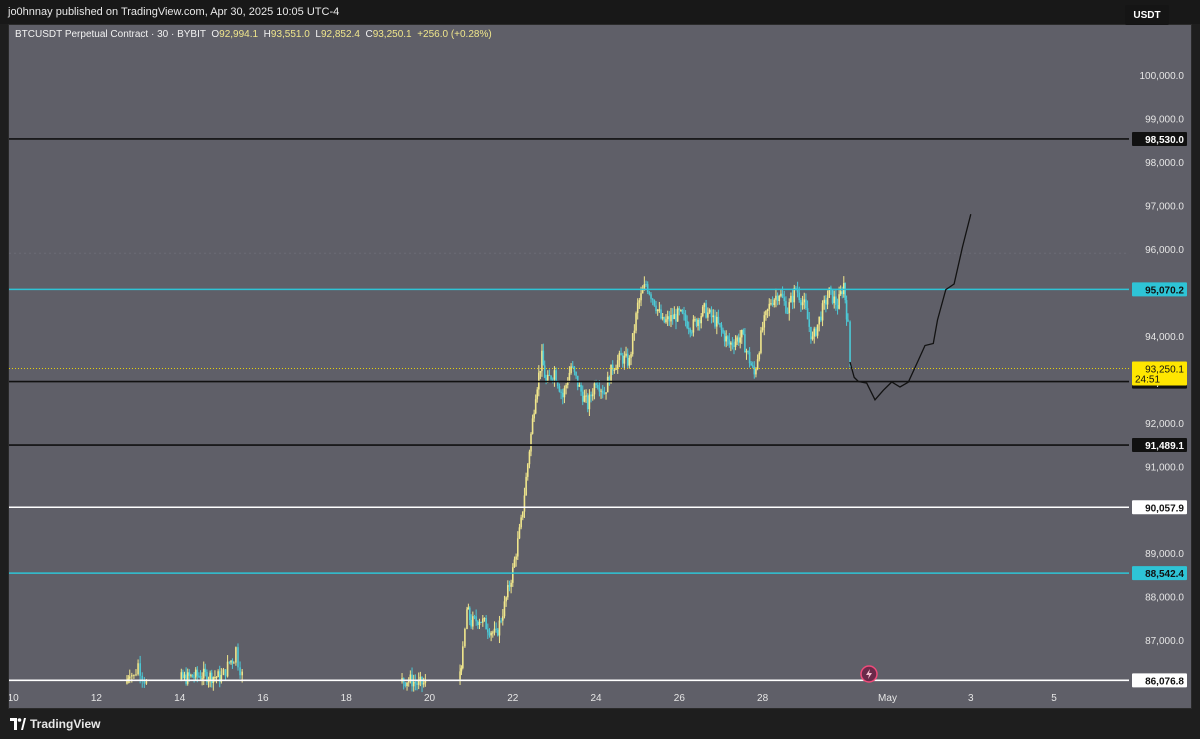  What do you see at coordinates (65, 724) in the screenshot?
I see `footer-brand: TradingView` at bounding box center [65, 724].